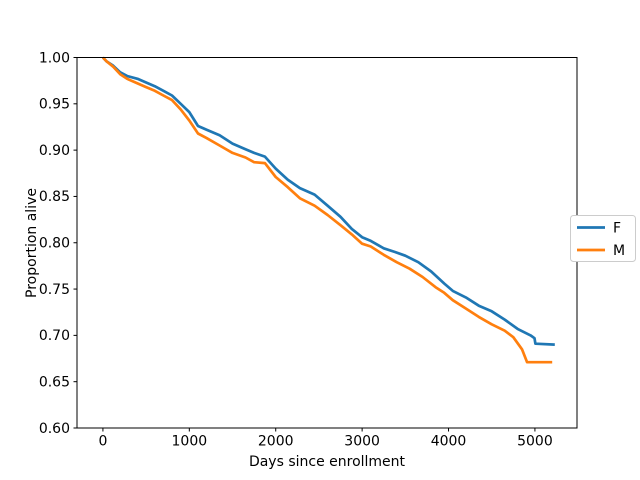 This screenshot has height=480, width=640. Describe the element at coordinates (54, 197) in the screenshot. I see `y-tick-label: 0.85` at that location.